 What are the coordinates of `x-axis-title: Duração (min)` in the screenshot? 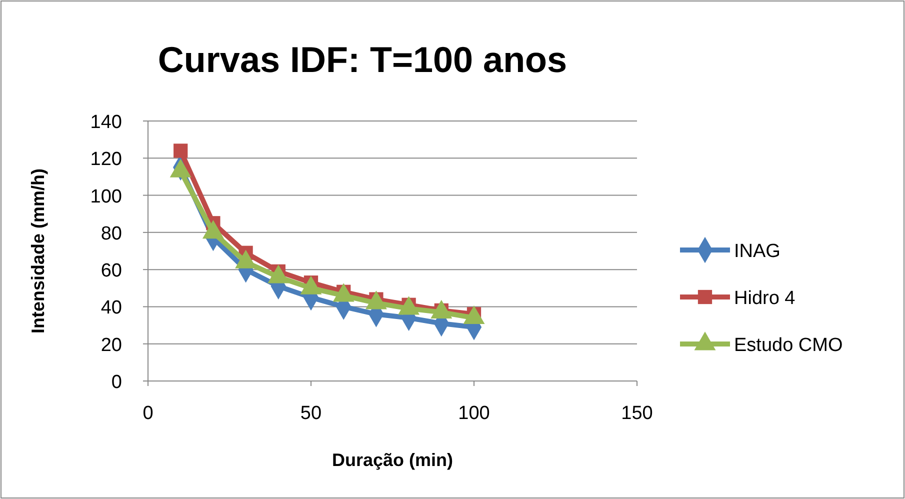 It's located at (393, 460).